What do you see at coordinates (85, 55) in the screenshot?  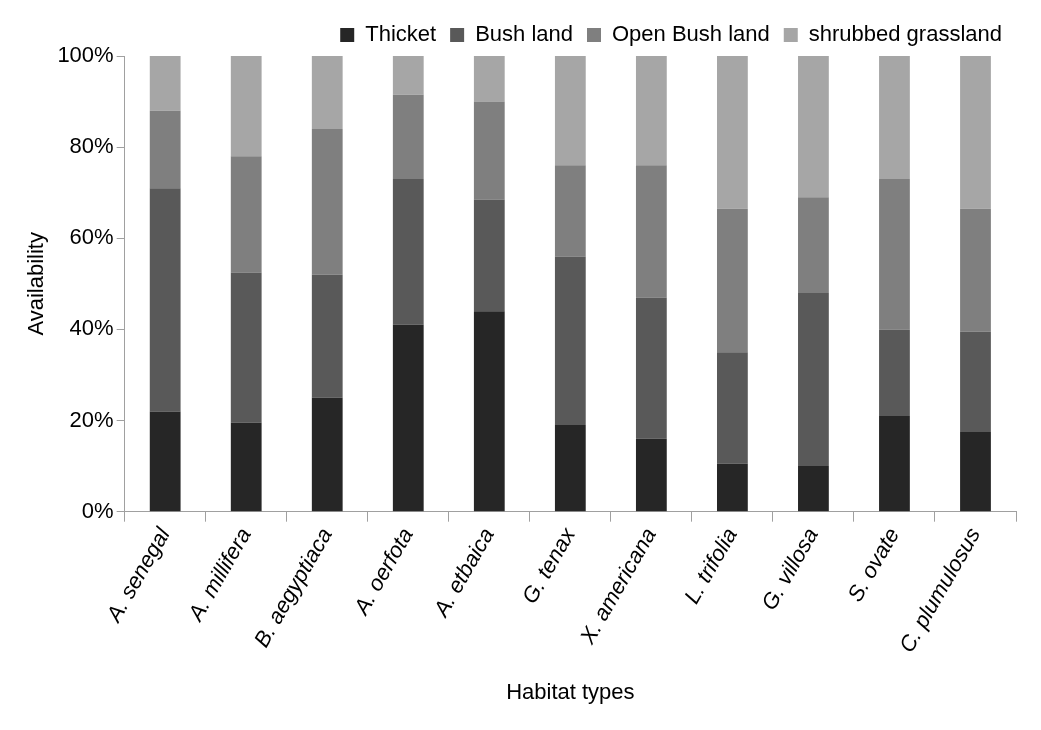 I see `y-tick-label: 100%` at bounding box center [85, 55].